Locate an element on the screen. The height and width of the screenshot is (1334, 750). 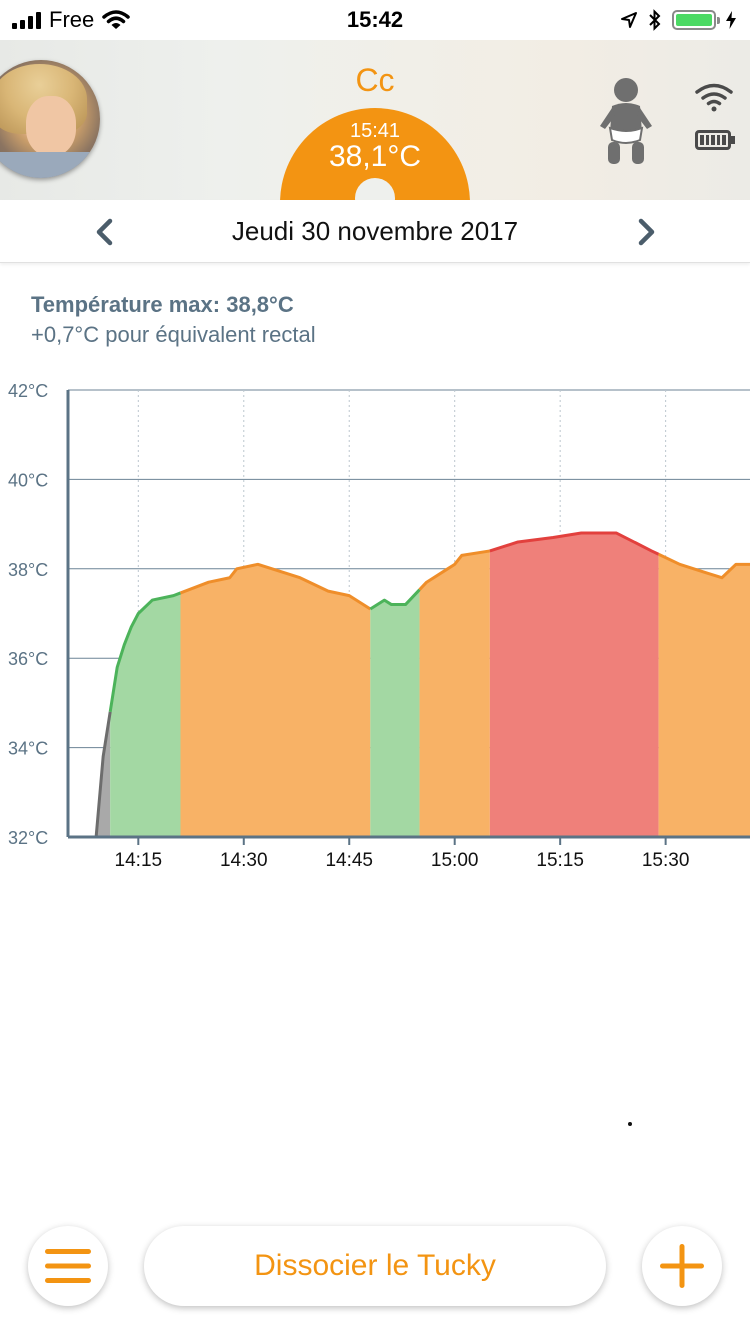
zone-area-red is located at coordinates (574, 685).